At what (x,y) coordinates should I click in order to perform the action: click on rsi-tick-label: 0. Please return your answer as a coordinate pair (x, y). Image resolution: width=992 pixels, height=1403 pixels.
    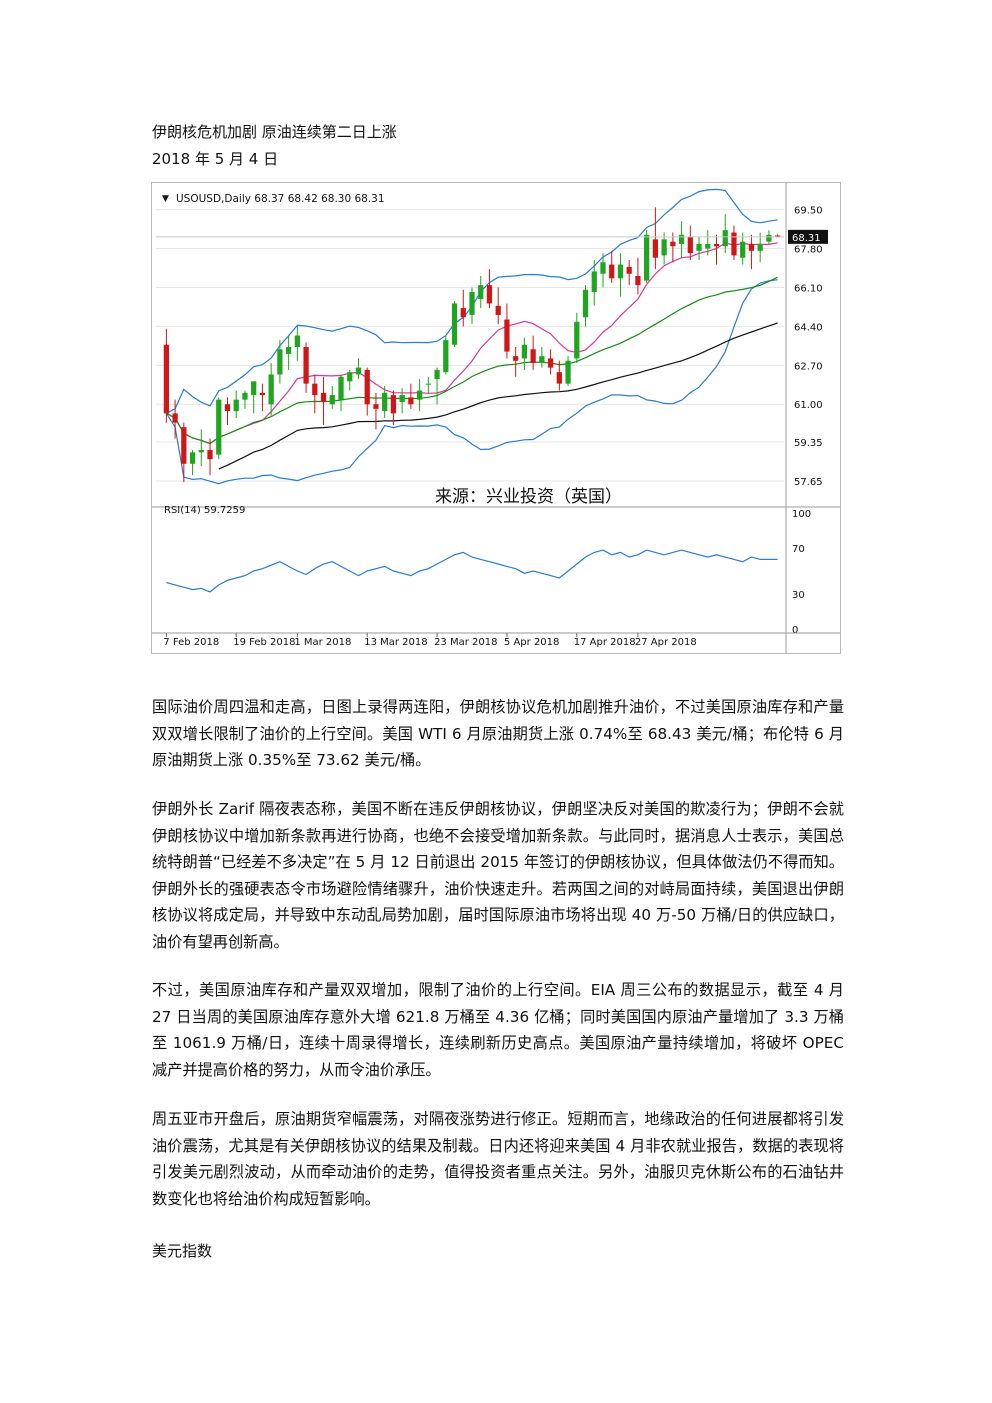
    Looking at the image, I should click on (795, 630).